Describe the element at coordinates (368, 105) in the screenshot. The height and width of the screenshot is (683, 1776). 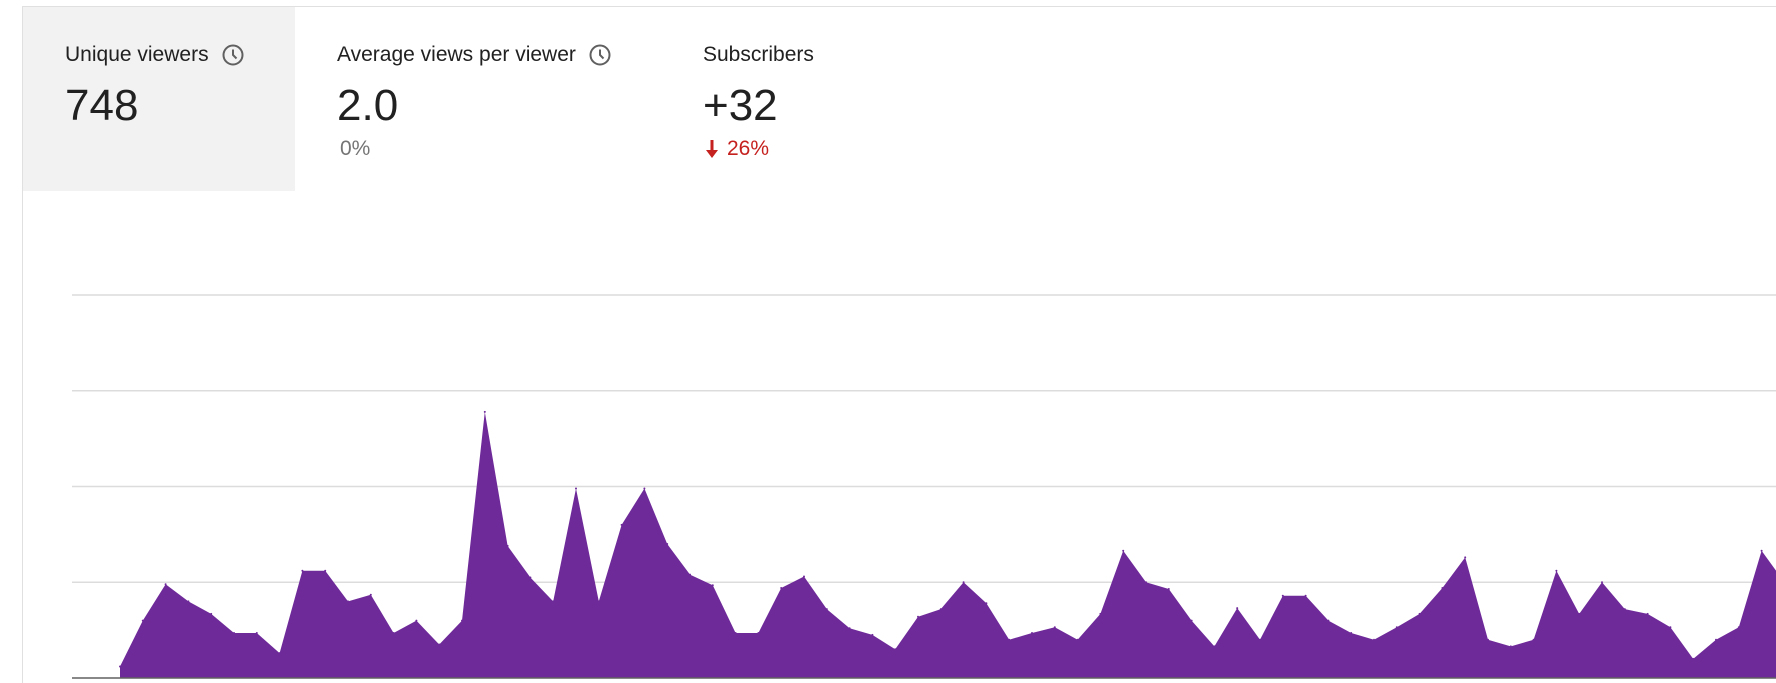
I see `metric-value: 2.0` at that location.